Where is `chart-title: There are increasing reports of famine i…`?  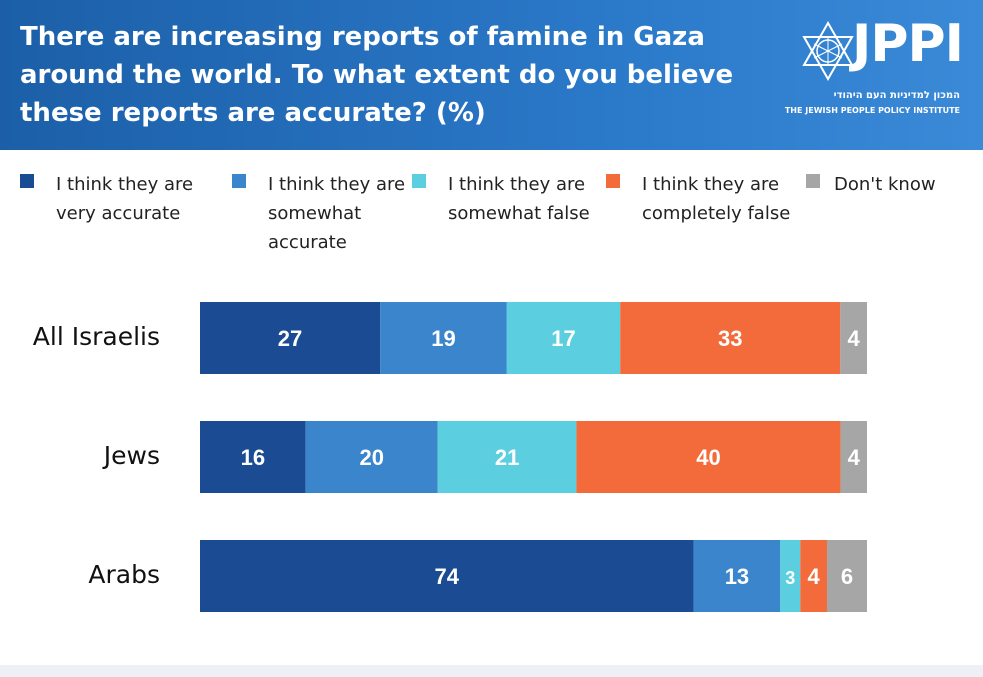 chart-title: There are increasing reports of famine i… is located at coordinates (377, 75).